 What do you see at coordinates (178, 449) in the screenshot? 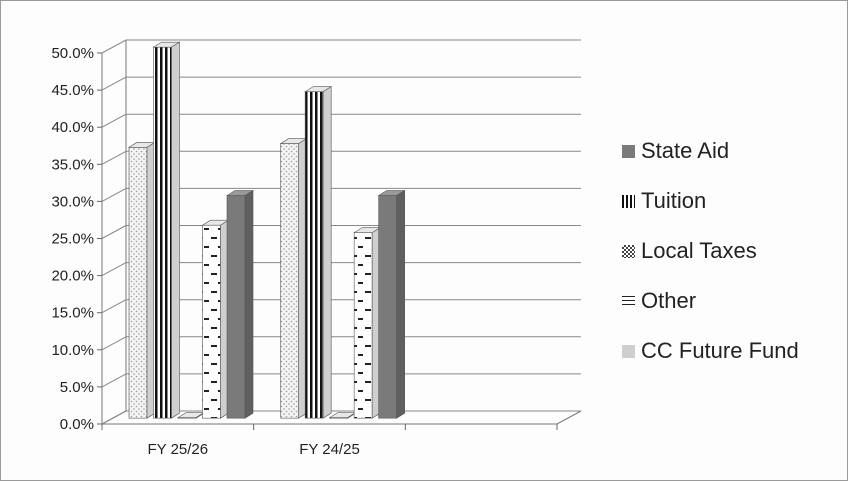
I see `x-tick-label: FY 25/26` at bounding box center [178, 449].